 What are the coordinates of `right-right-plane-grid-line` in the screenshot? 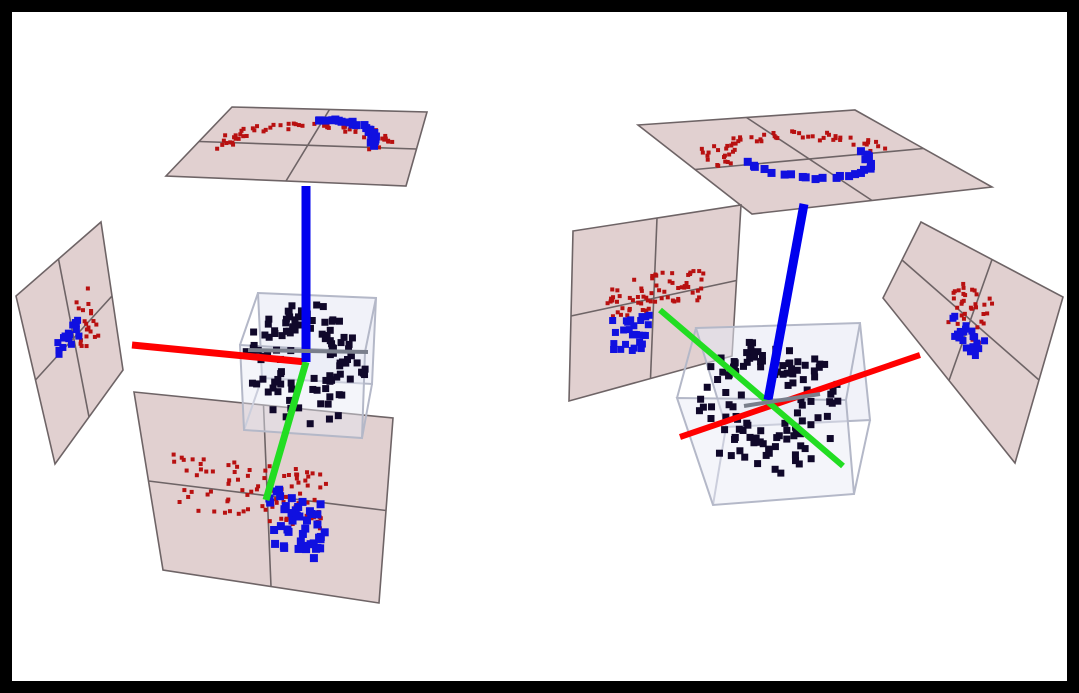 It's located at (970, 320).